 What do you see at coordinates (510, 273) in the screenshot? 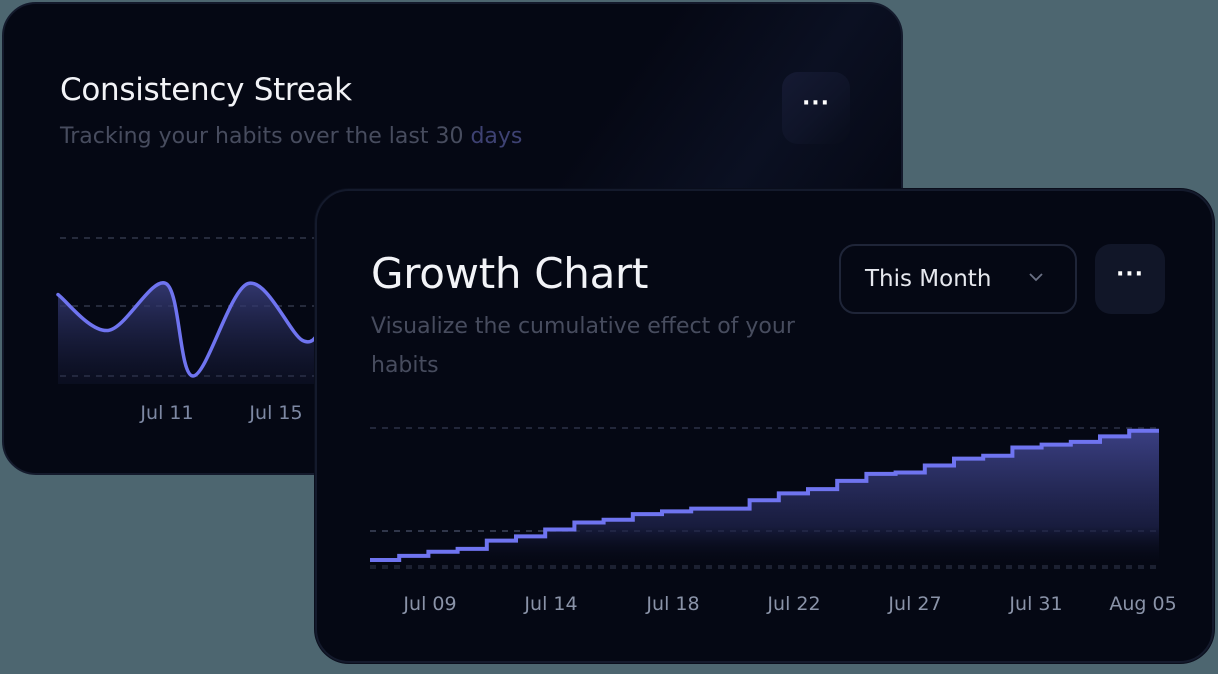
I see `growth-title: Growth Chart` at bounding box center [510, 273].